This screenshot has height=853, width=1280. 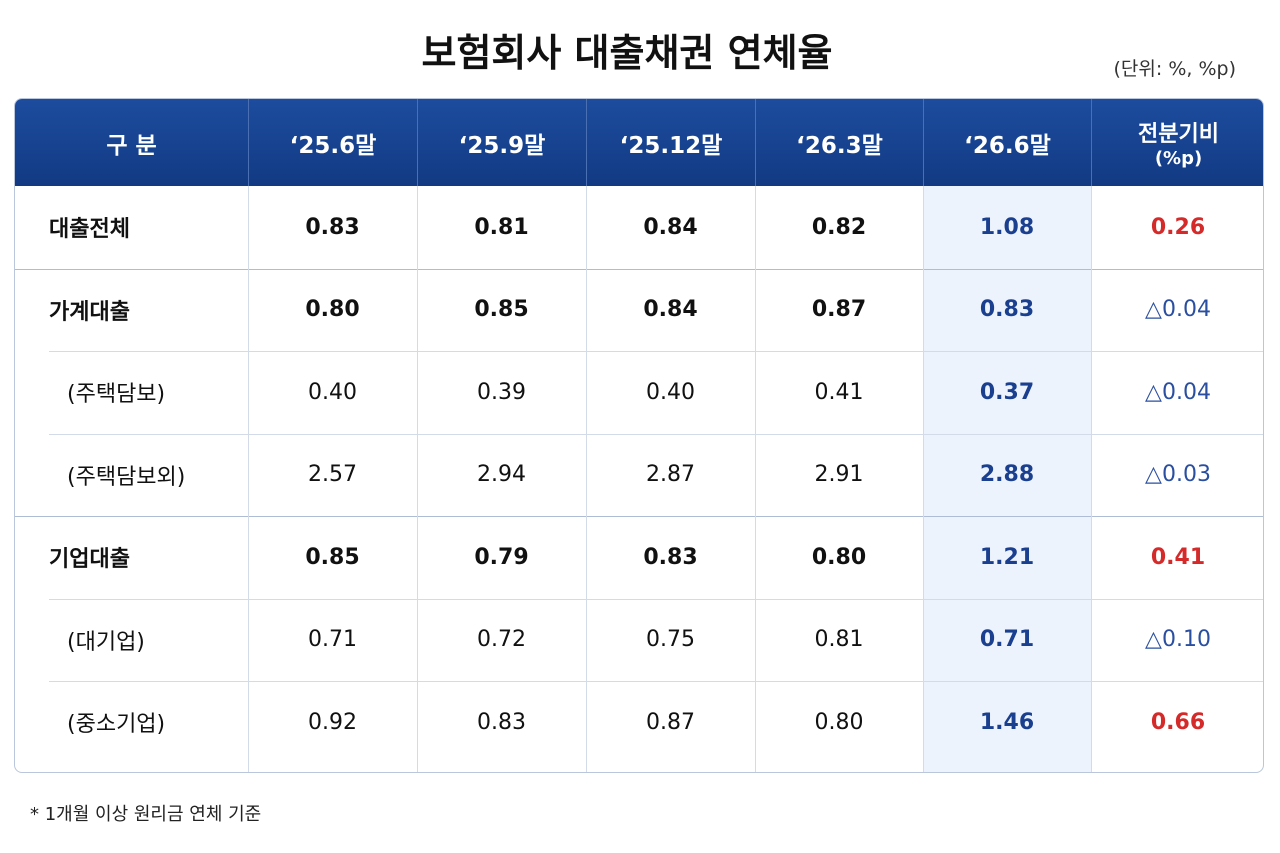 What do you see at coordinates (670, 142) in the screenshot?
I see `header-cell: ‘25.12말` at bounding box center [670, 142].